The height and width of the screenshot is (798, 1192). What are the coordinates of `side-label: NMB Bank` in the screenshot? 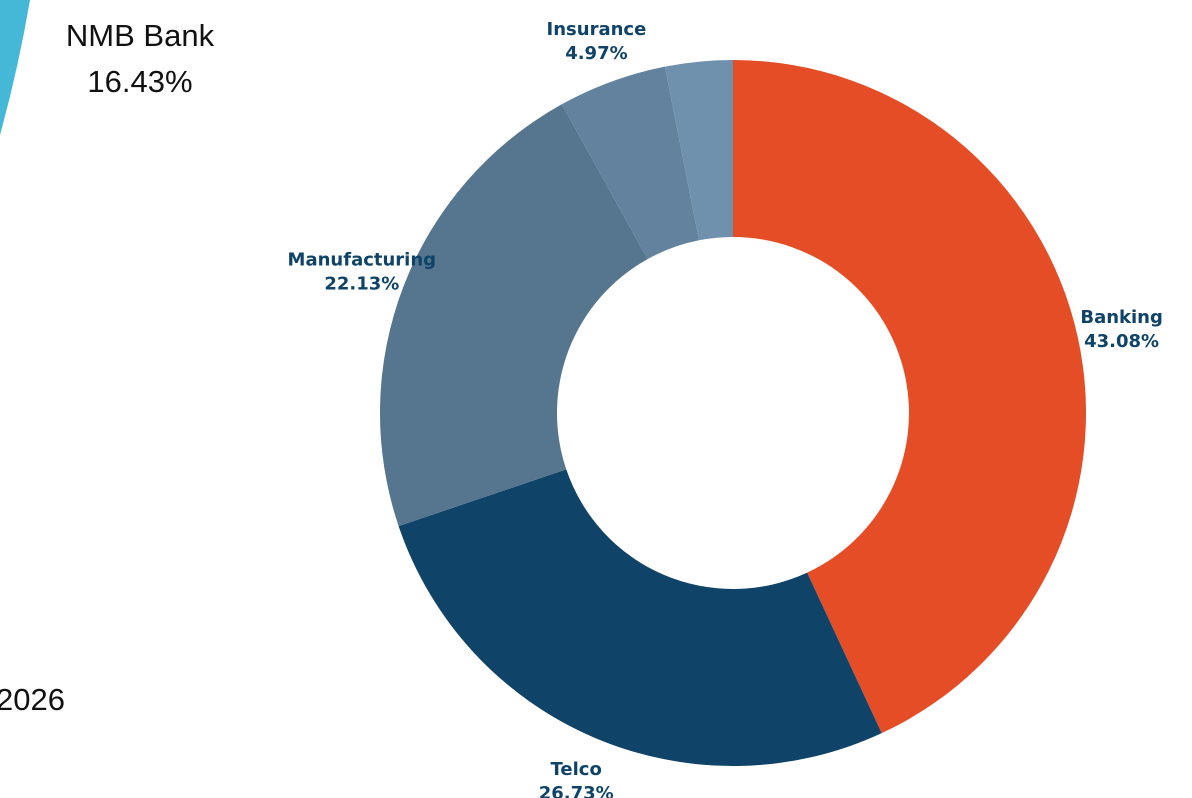 It's located at (140, 35).